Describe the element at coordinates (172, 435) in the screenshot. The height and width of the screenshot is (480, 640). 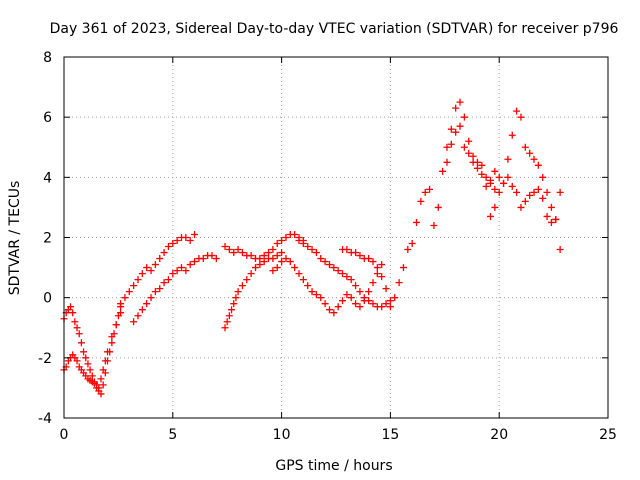
I see `x-tick-label: 5` at that location.